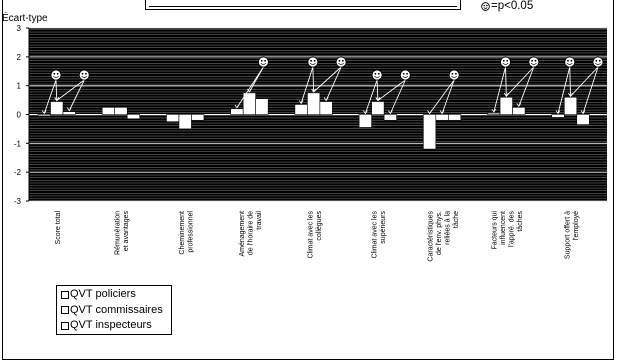 This screenshot has width=617, height=363. Describe the element at coordinates (512, 6) in the screenshot. I see `significance-note-text: =p<0.05` at that location.